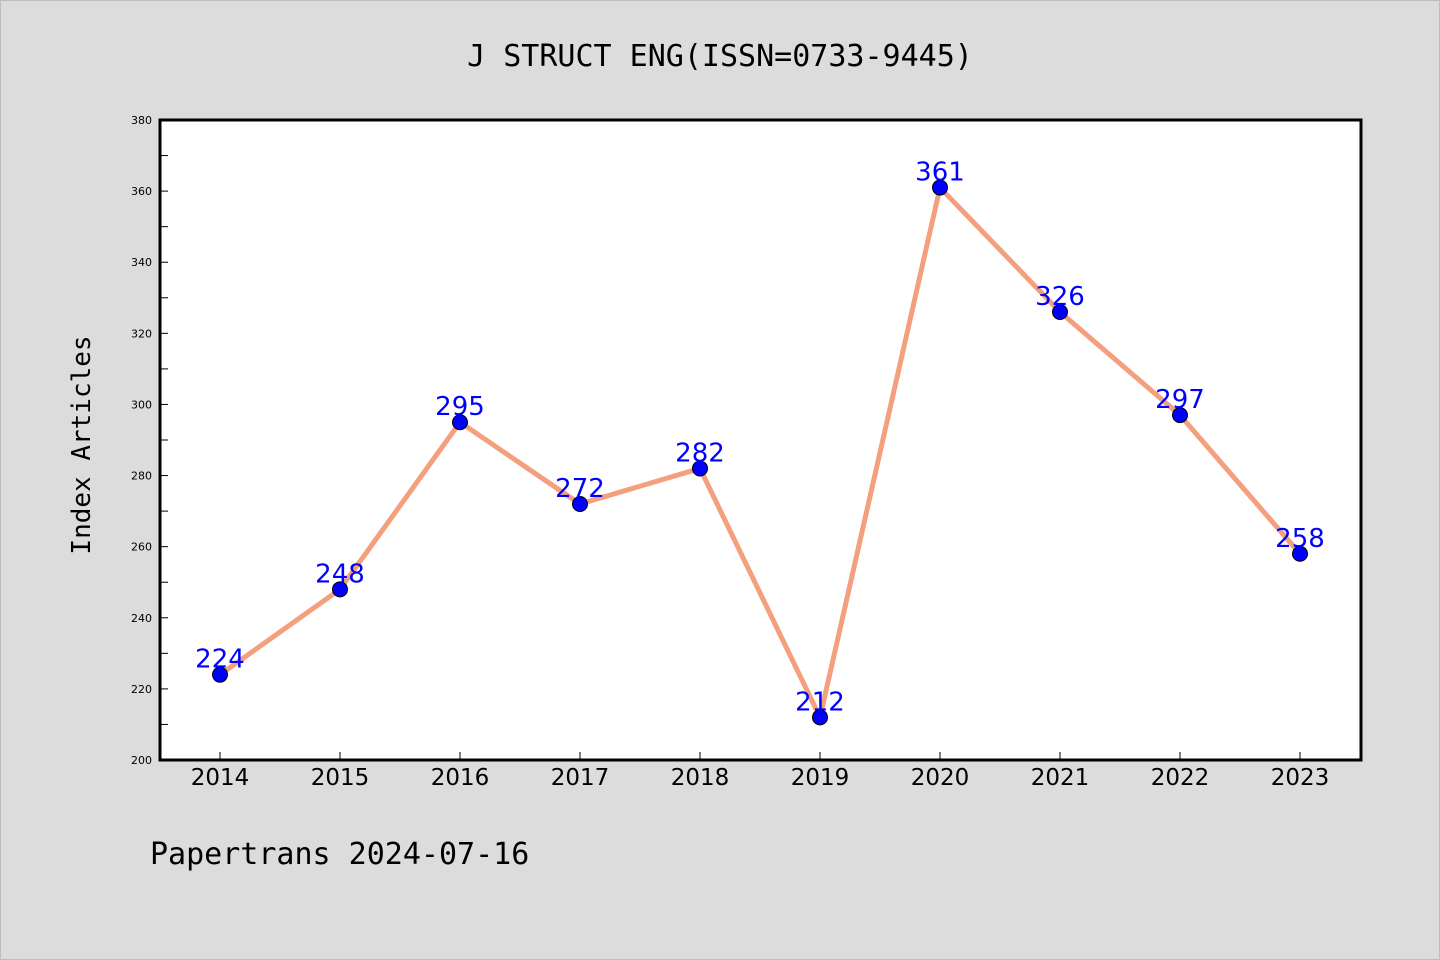  I want to click on data-label: 224, so click(220, 660).